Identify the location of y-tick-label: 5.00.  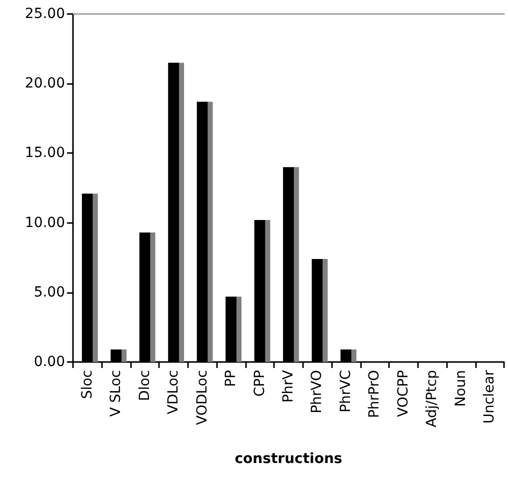
(49, 292).